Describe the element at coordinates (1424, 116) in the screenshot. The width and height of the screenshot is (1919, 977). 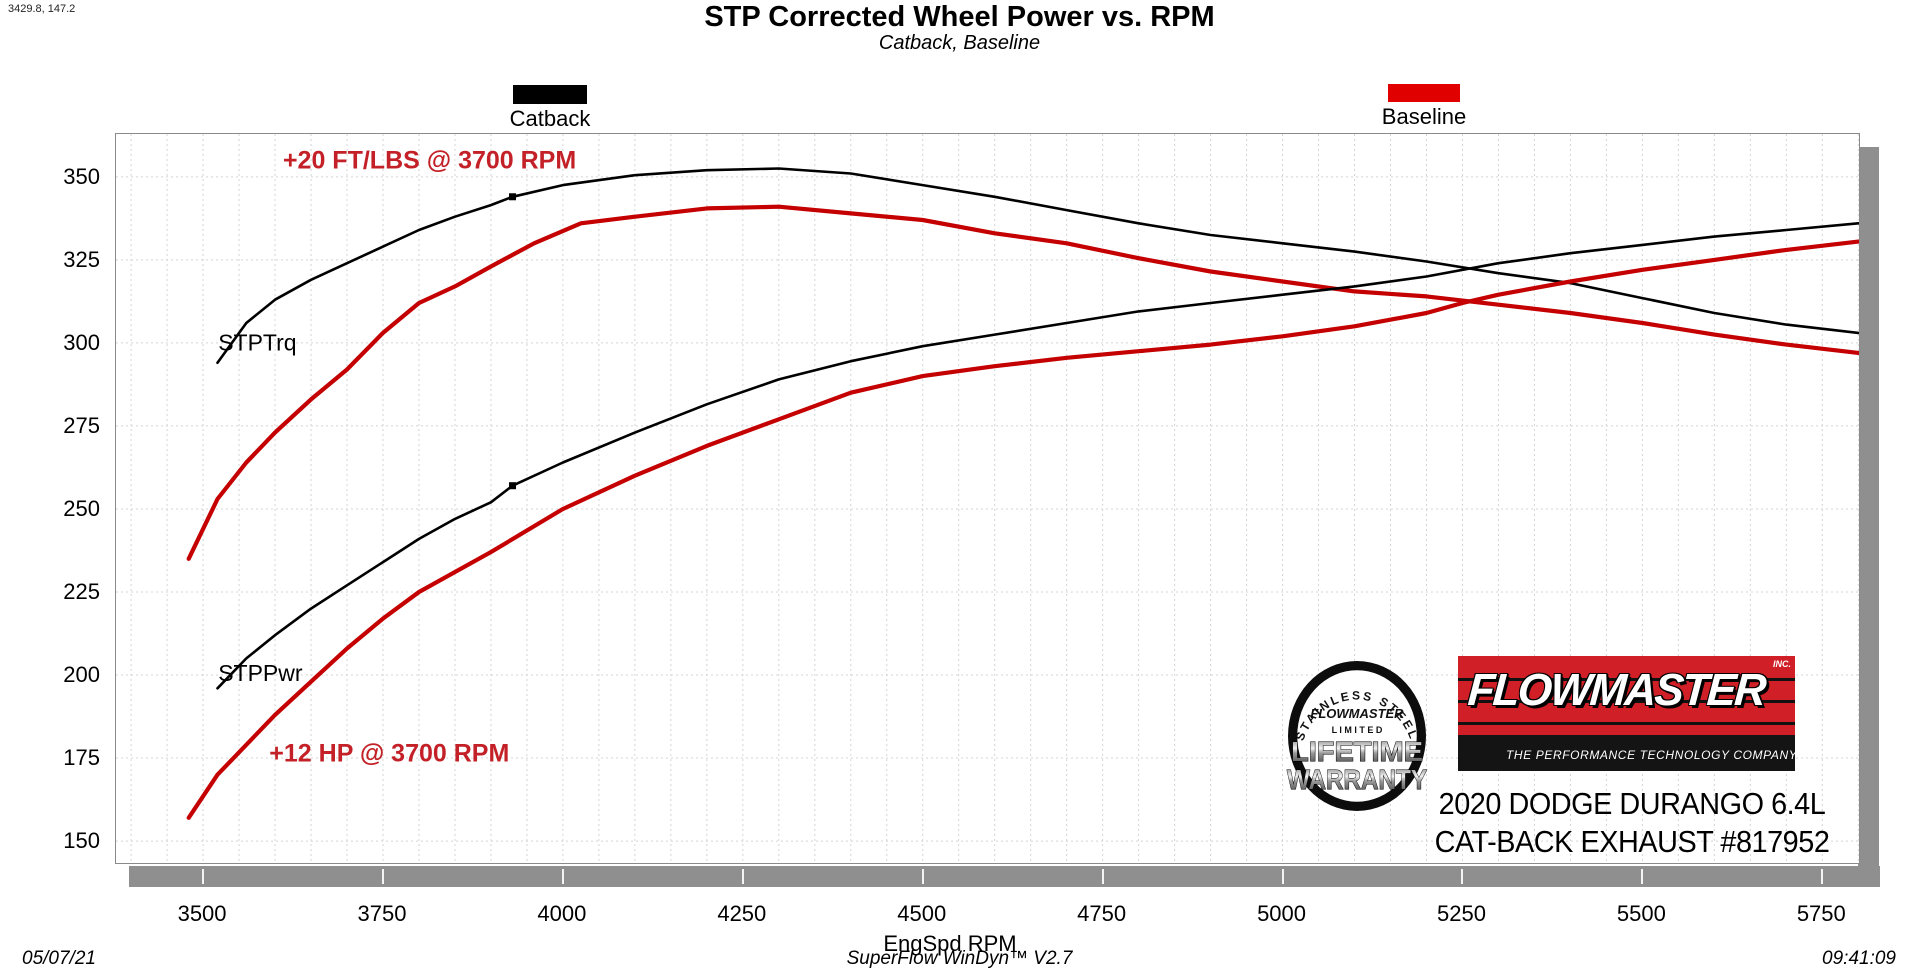
I see `legend-label-baseline: Baseline` at that location.